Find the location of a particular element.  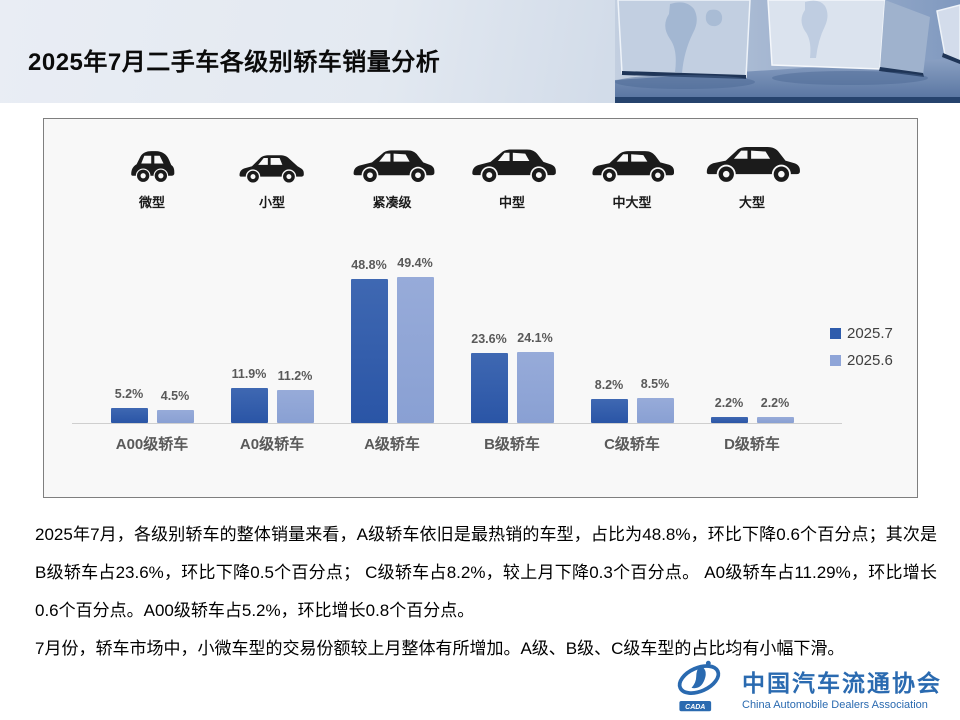

vehicle-type-mid-large: 中大型 is located at coordinates (632, 172).